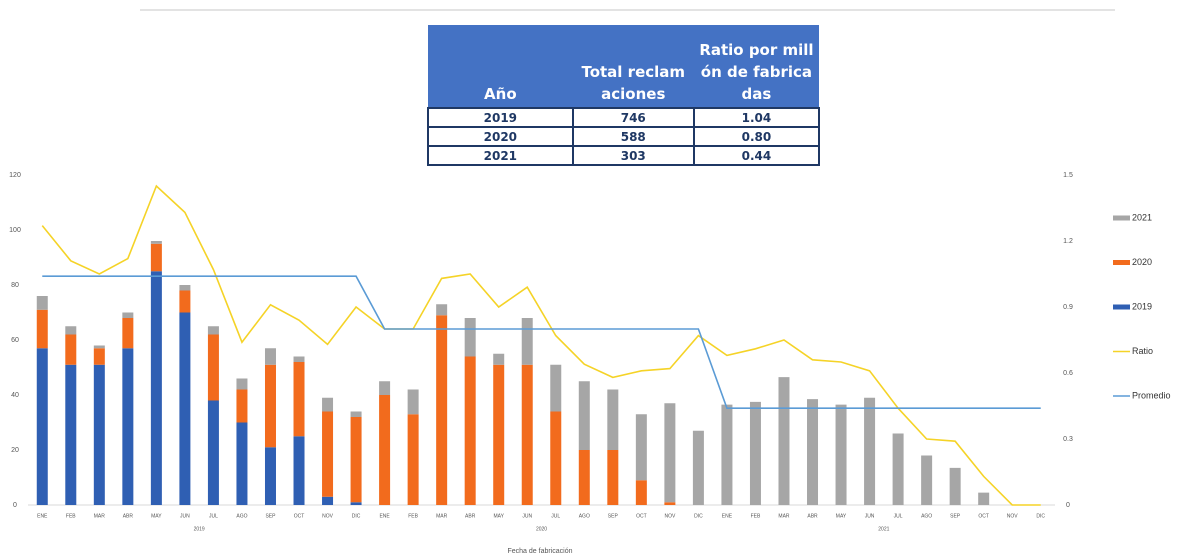  What do you see at coordinates (500, 117) in the screenshot?
I see `table-cell: 2019` at bounding box center [500, 117].